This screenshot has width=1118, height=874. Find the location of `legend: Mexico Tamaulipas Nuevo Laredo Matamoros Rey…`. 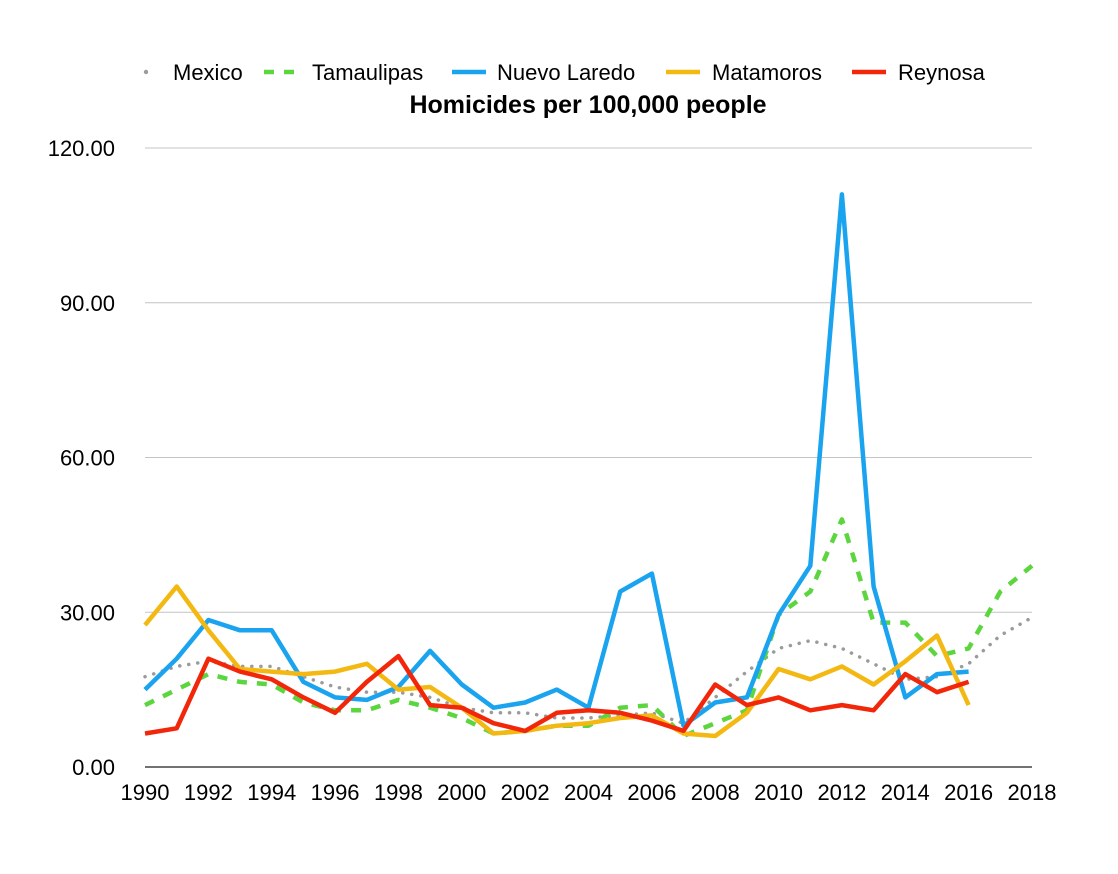

legend: Mexico Tamaulipas Nuevo Laredo Matamoros Rey… is located at coordinates (564, 72).